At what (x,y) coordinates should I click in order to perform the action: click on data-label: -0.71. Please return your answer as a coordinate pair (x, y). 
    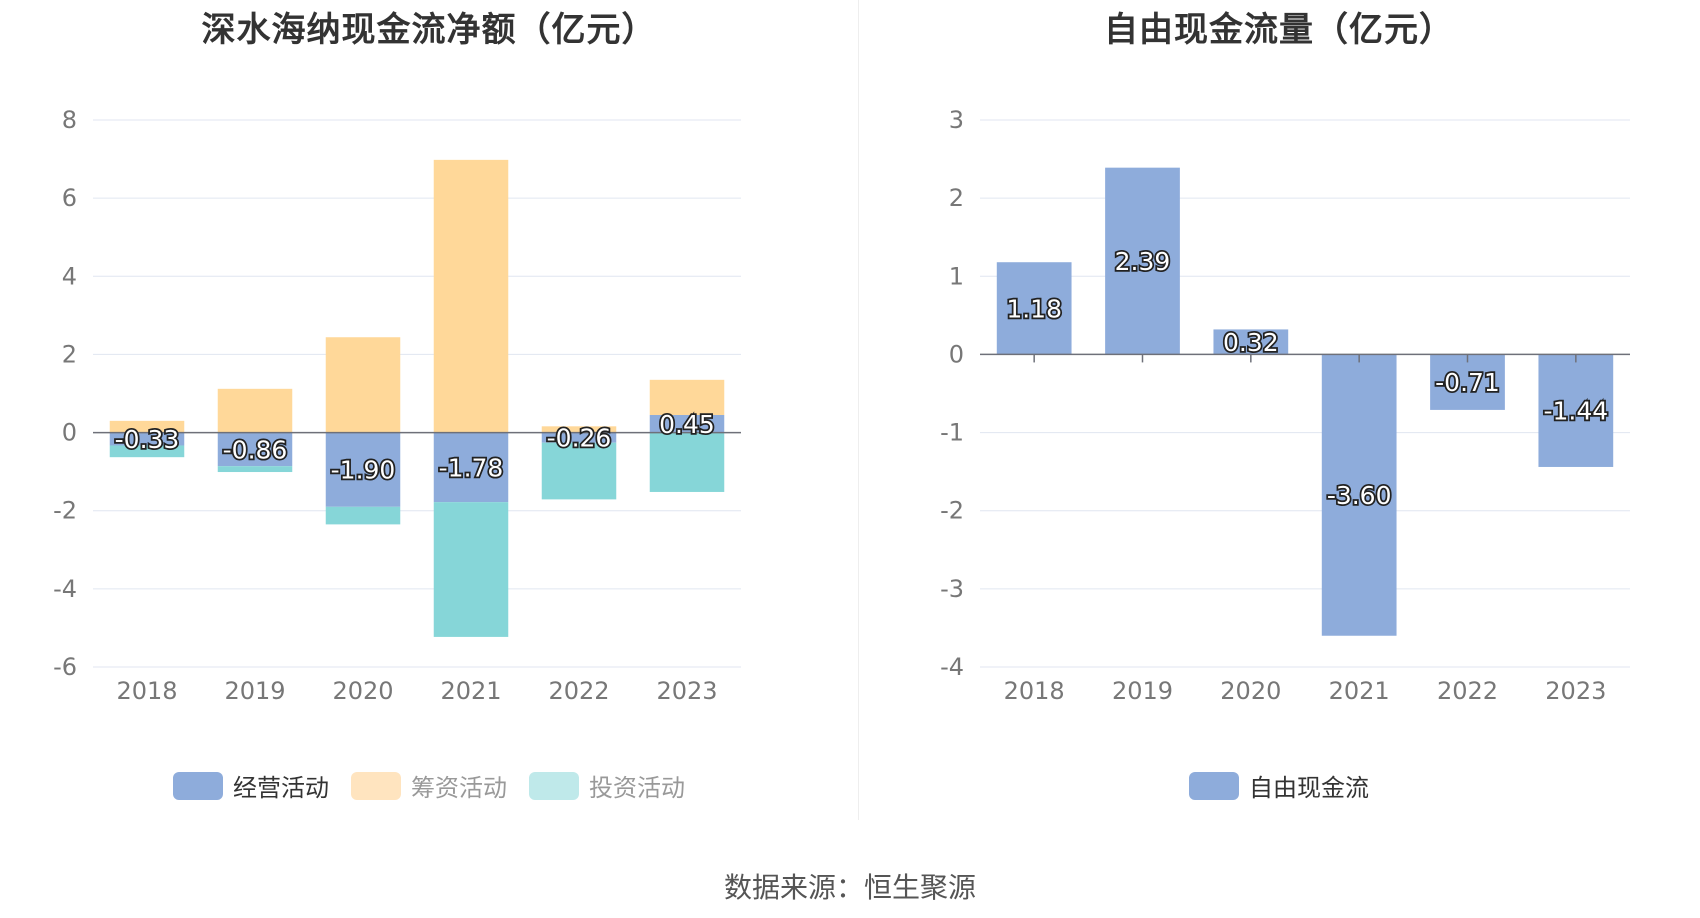
    Looking at the image, I should click on (1467, 382).